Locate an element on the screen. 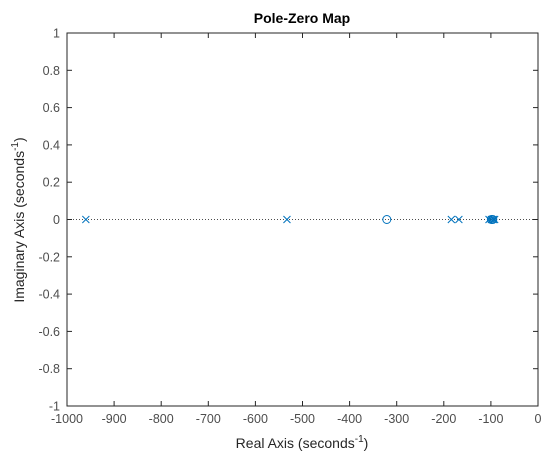 The width and height of the screenshot is (550, 463). y-tick-label: -1 is located at coordinates (54, 407).